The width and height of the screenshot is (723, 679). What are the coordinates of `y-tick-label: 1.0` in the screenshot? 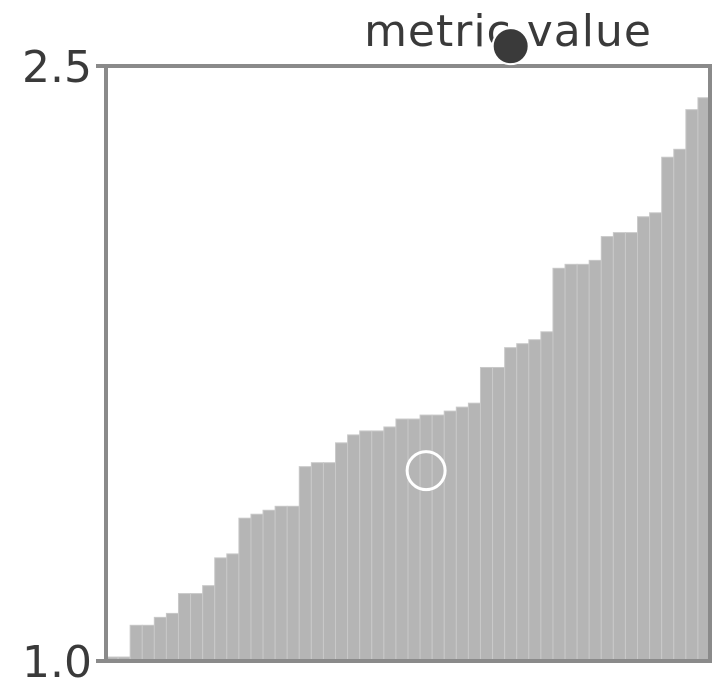 It's located at (57, 658).